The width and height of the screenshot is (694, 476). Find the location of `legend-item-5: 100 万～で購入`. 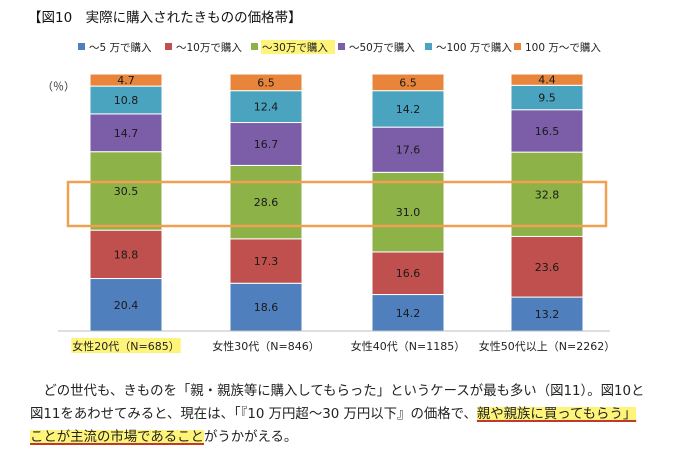

legend-item-5: 100 万～で購入 is located at coordinates (557, 47).